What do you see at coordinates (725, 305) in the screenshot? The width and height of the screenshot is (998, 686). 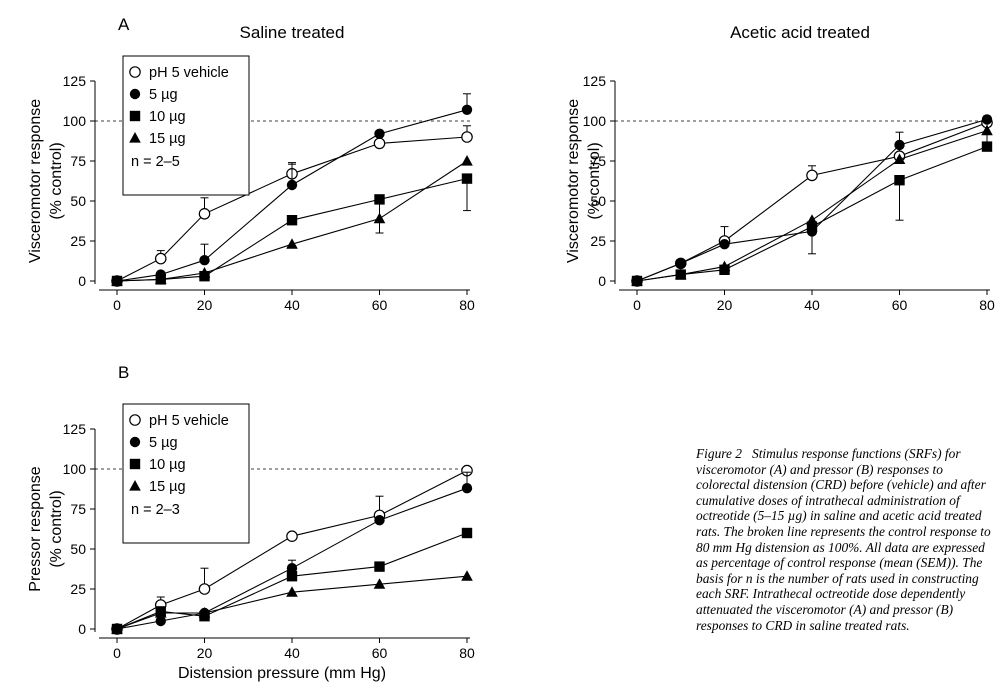 I see `x-tick-label: 20` at bounding box center [725, 305].